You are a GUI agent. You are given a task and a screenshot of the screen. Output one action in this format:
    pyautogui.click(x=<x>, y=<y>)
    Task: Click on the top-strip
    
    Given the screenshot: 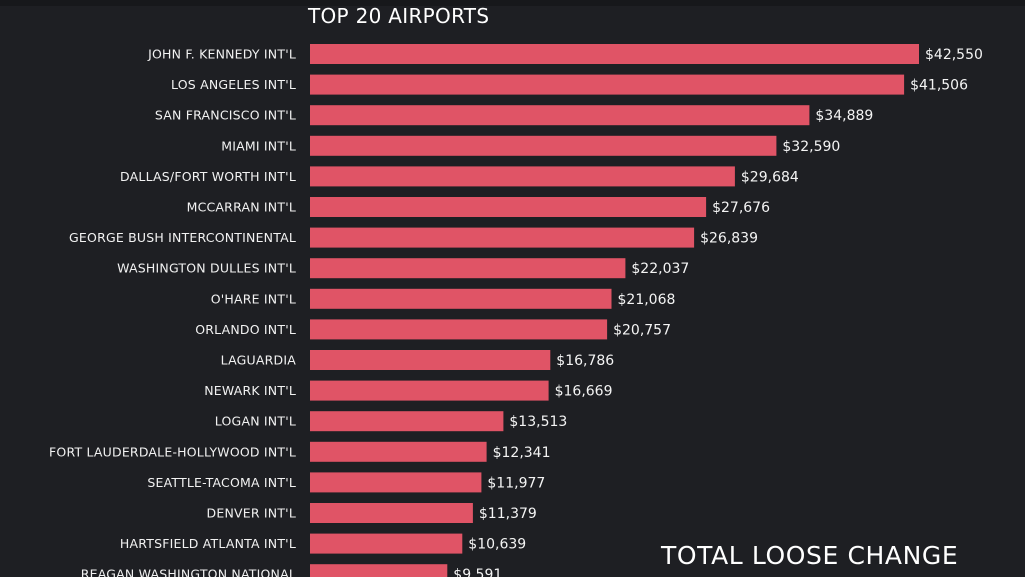 What is the action you would take?
    pyautogui.click(x=512, y=3)
    